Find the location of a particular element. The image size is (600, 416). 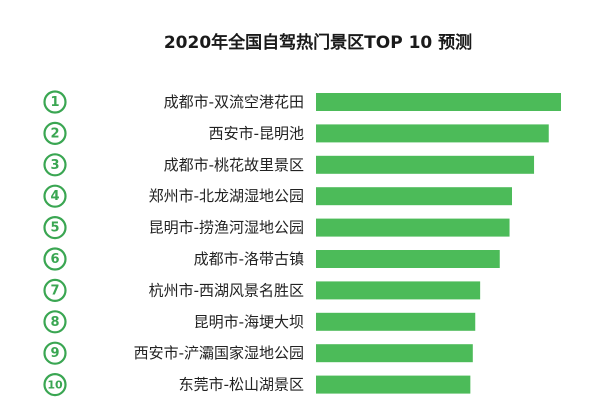

rank-number: 9 is located at coordinates (54, 353).